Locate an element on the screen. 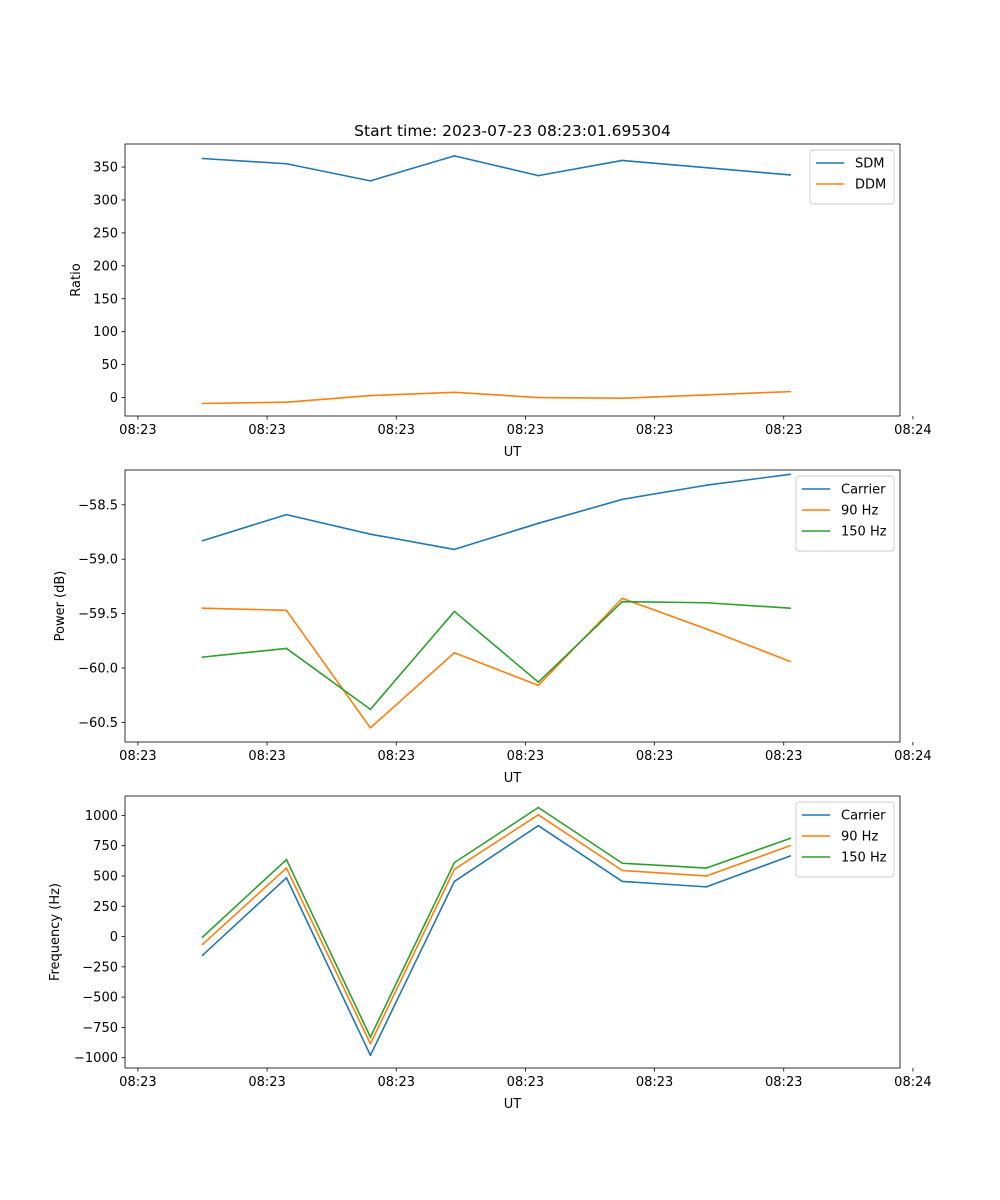  x-axis-label: UT is located at coordinates (513, 1104).